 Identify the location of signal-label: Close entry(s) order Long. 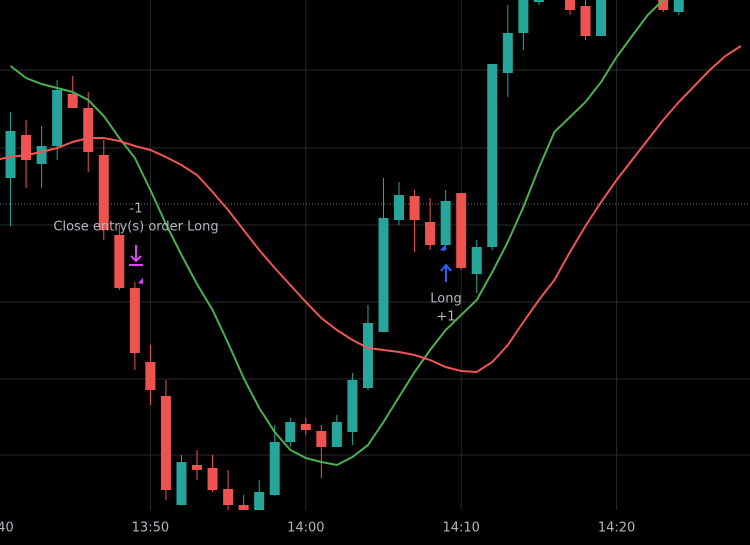
(135, 227).